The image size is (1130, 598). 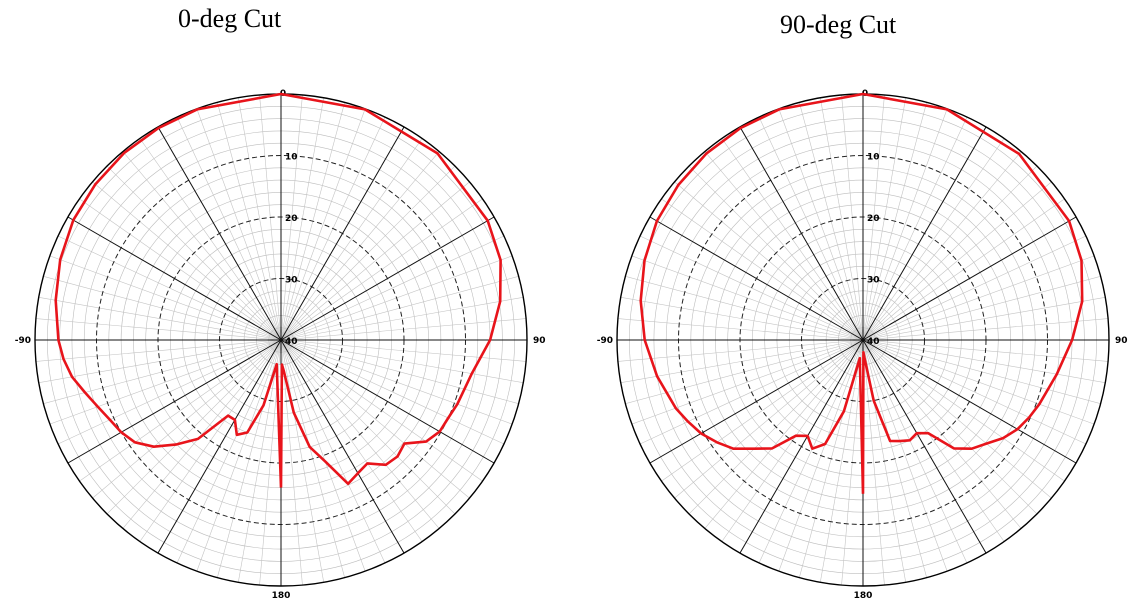 I want to click on chart-title-90deg: 90-deg Cut, so click(x=838, y=24).